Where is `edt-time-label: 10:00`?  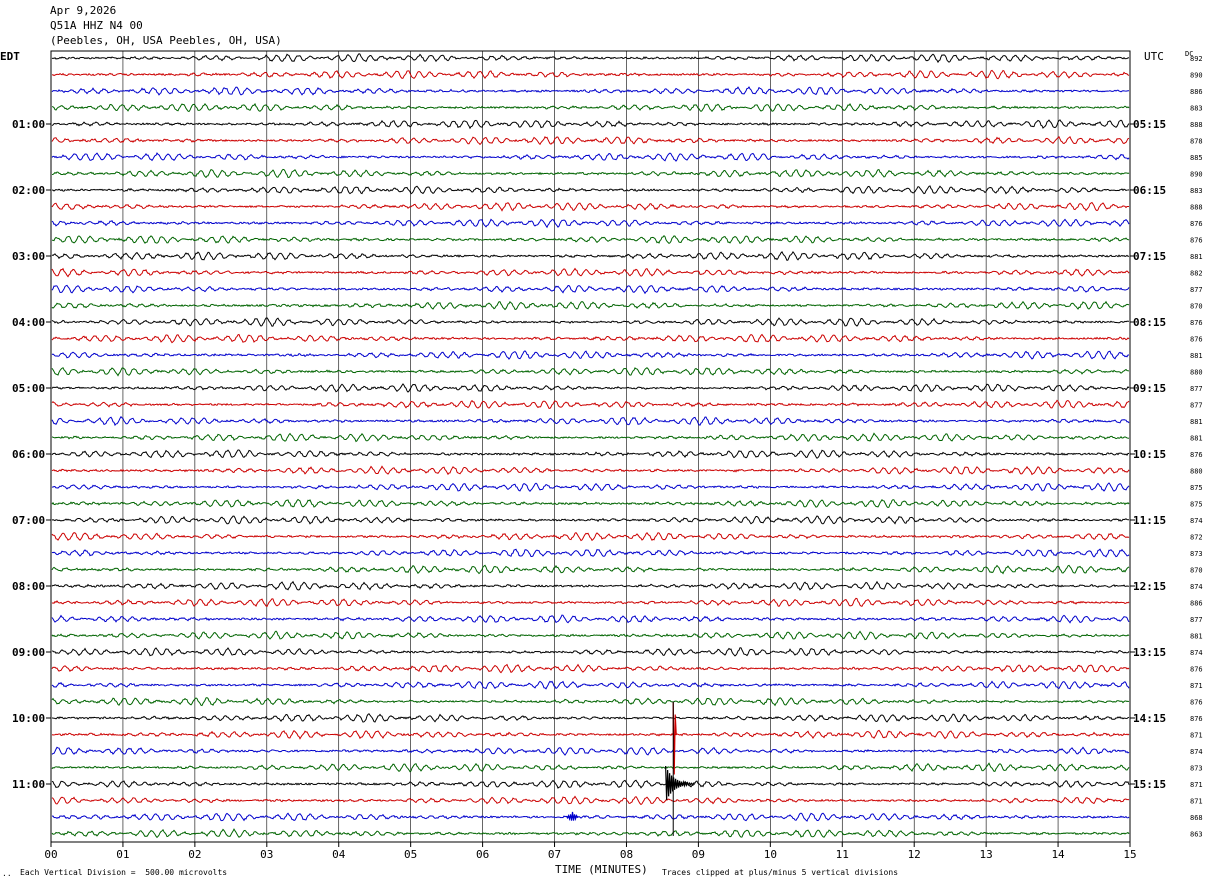 edt-time-label: 10:00 is located at coordinates (28, 718).